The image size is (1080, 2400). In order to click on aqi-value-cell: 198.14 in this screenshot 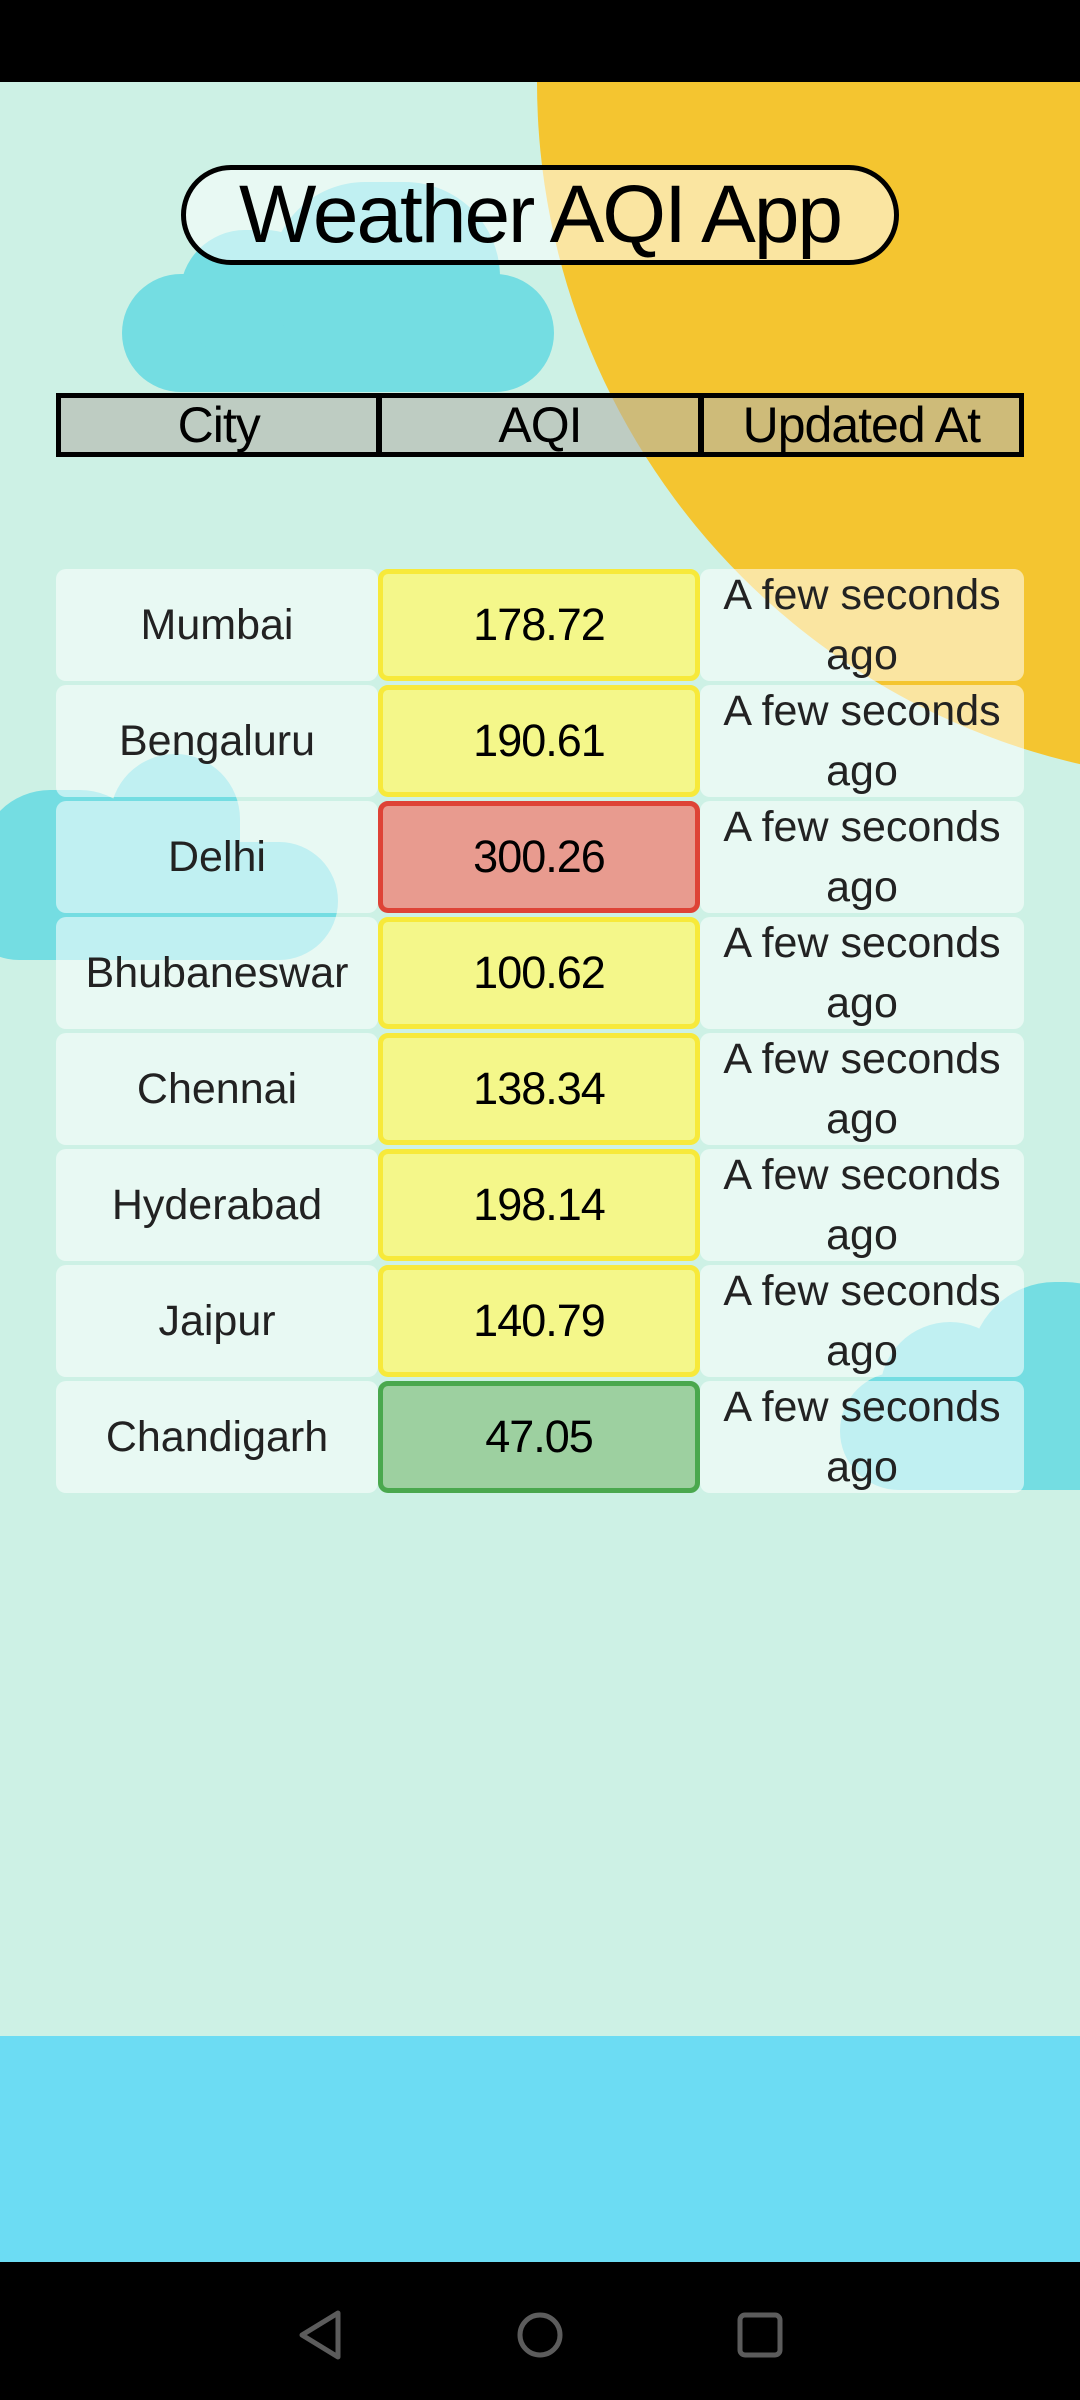, I will do `click(539, 1205)`.